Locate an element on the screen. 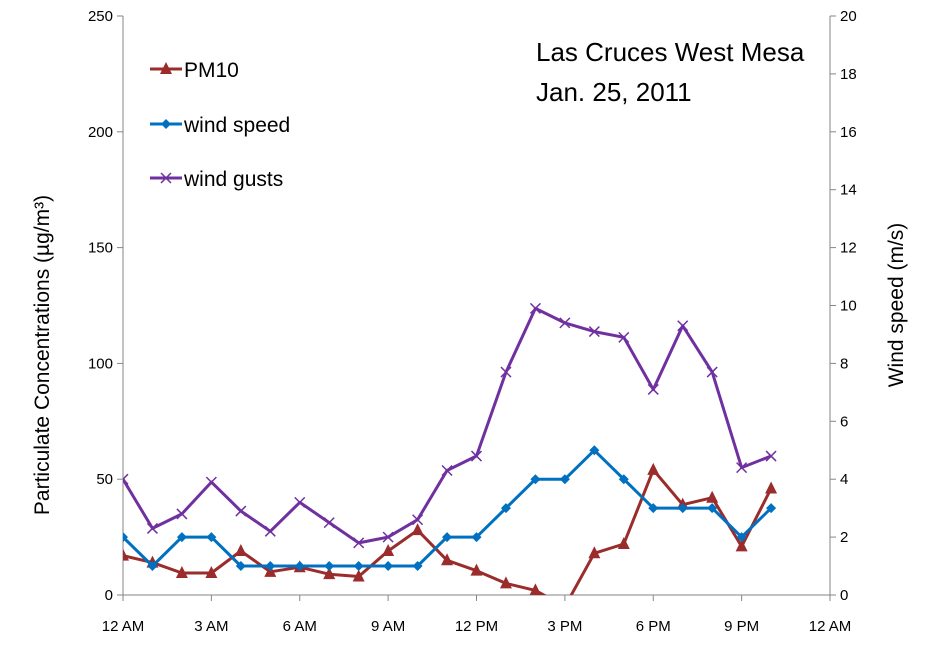 Image resolution: width=925 pixels, height=661 pixels. y2-tick-label: 20 is located at coordinates (848, 16).